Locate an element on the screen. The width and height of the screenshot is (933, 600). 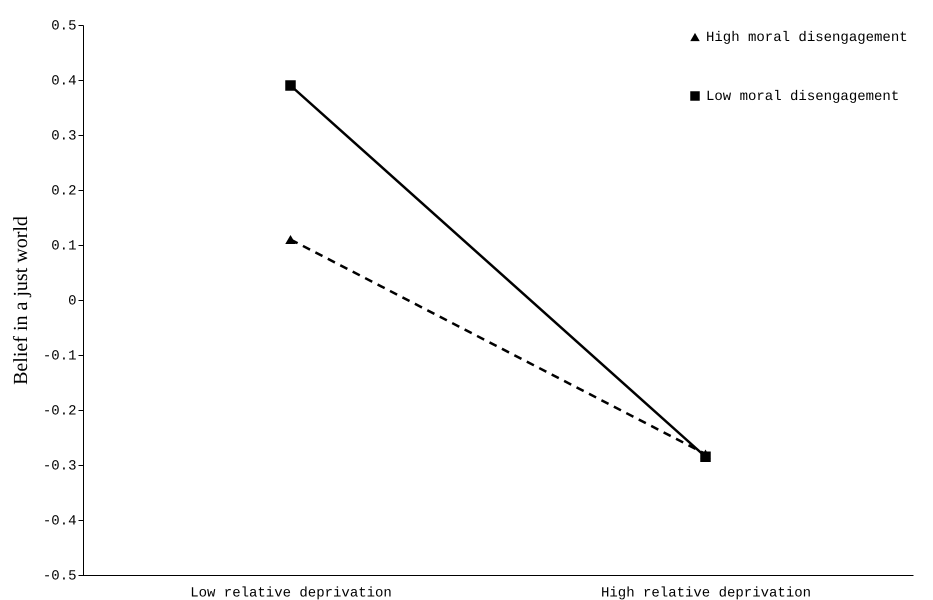
legend-label: Low moral disengagement is located at coordinates (803, 97).